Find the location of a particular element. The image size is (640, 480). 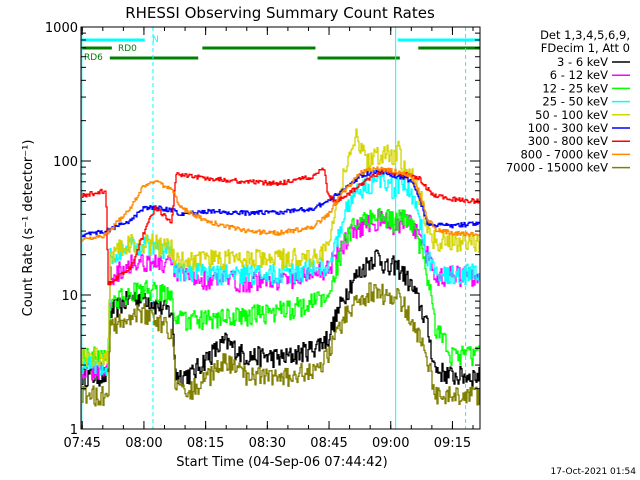

x-tick-label: 08:15 is located at coordinates (205, 443).